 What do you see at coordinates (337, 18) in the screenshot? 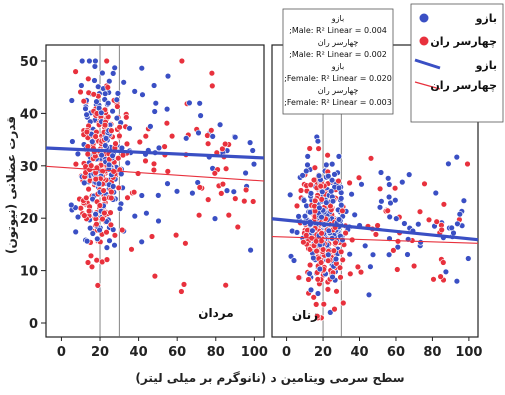
I see `r2-label-arm-men: بازو` at bounding box center [337, 18].